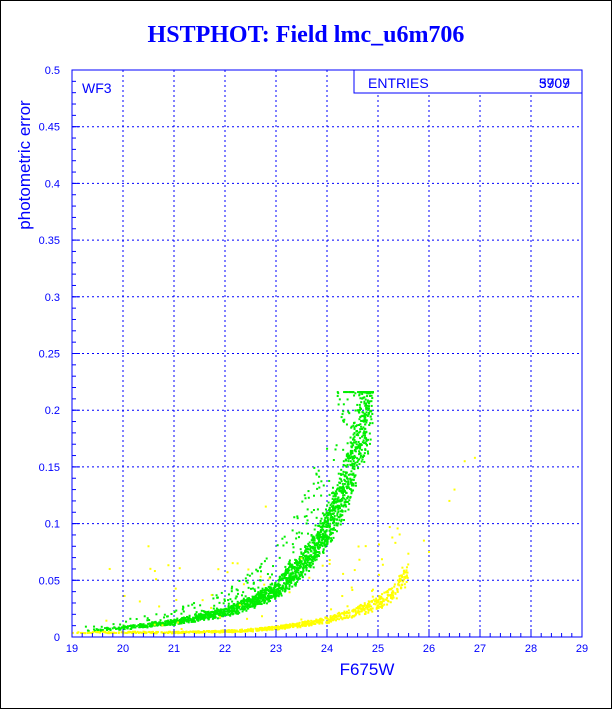 This screenshot has width=612, height=709. What do you see at coordinates (306, 35) in the screenshot?
I see `chart-title: HSTPHOT: Field lmc_u6m706` at bounding box center [306, 35].